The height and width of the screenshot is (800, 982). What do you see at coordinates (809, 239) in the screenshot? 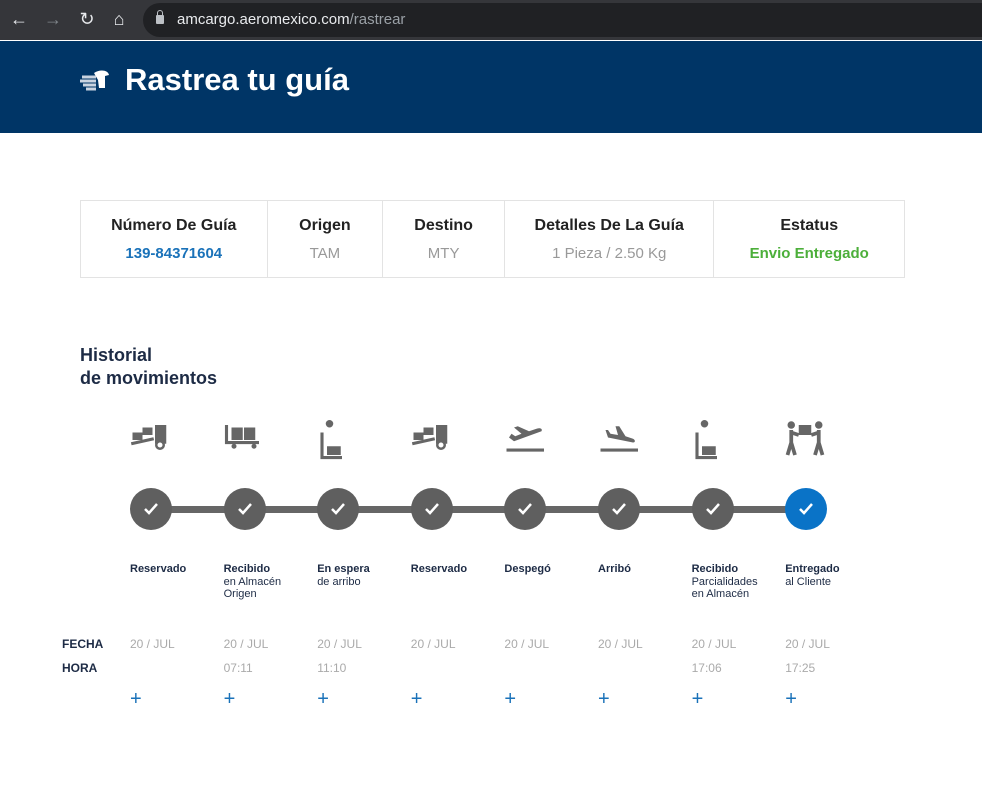
I see `summary-cell: Estatus Envio Entregado` at bounding box center [809, 239].